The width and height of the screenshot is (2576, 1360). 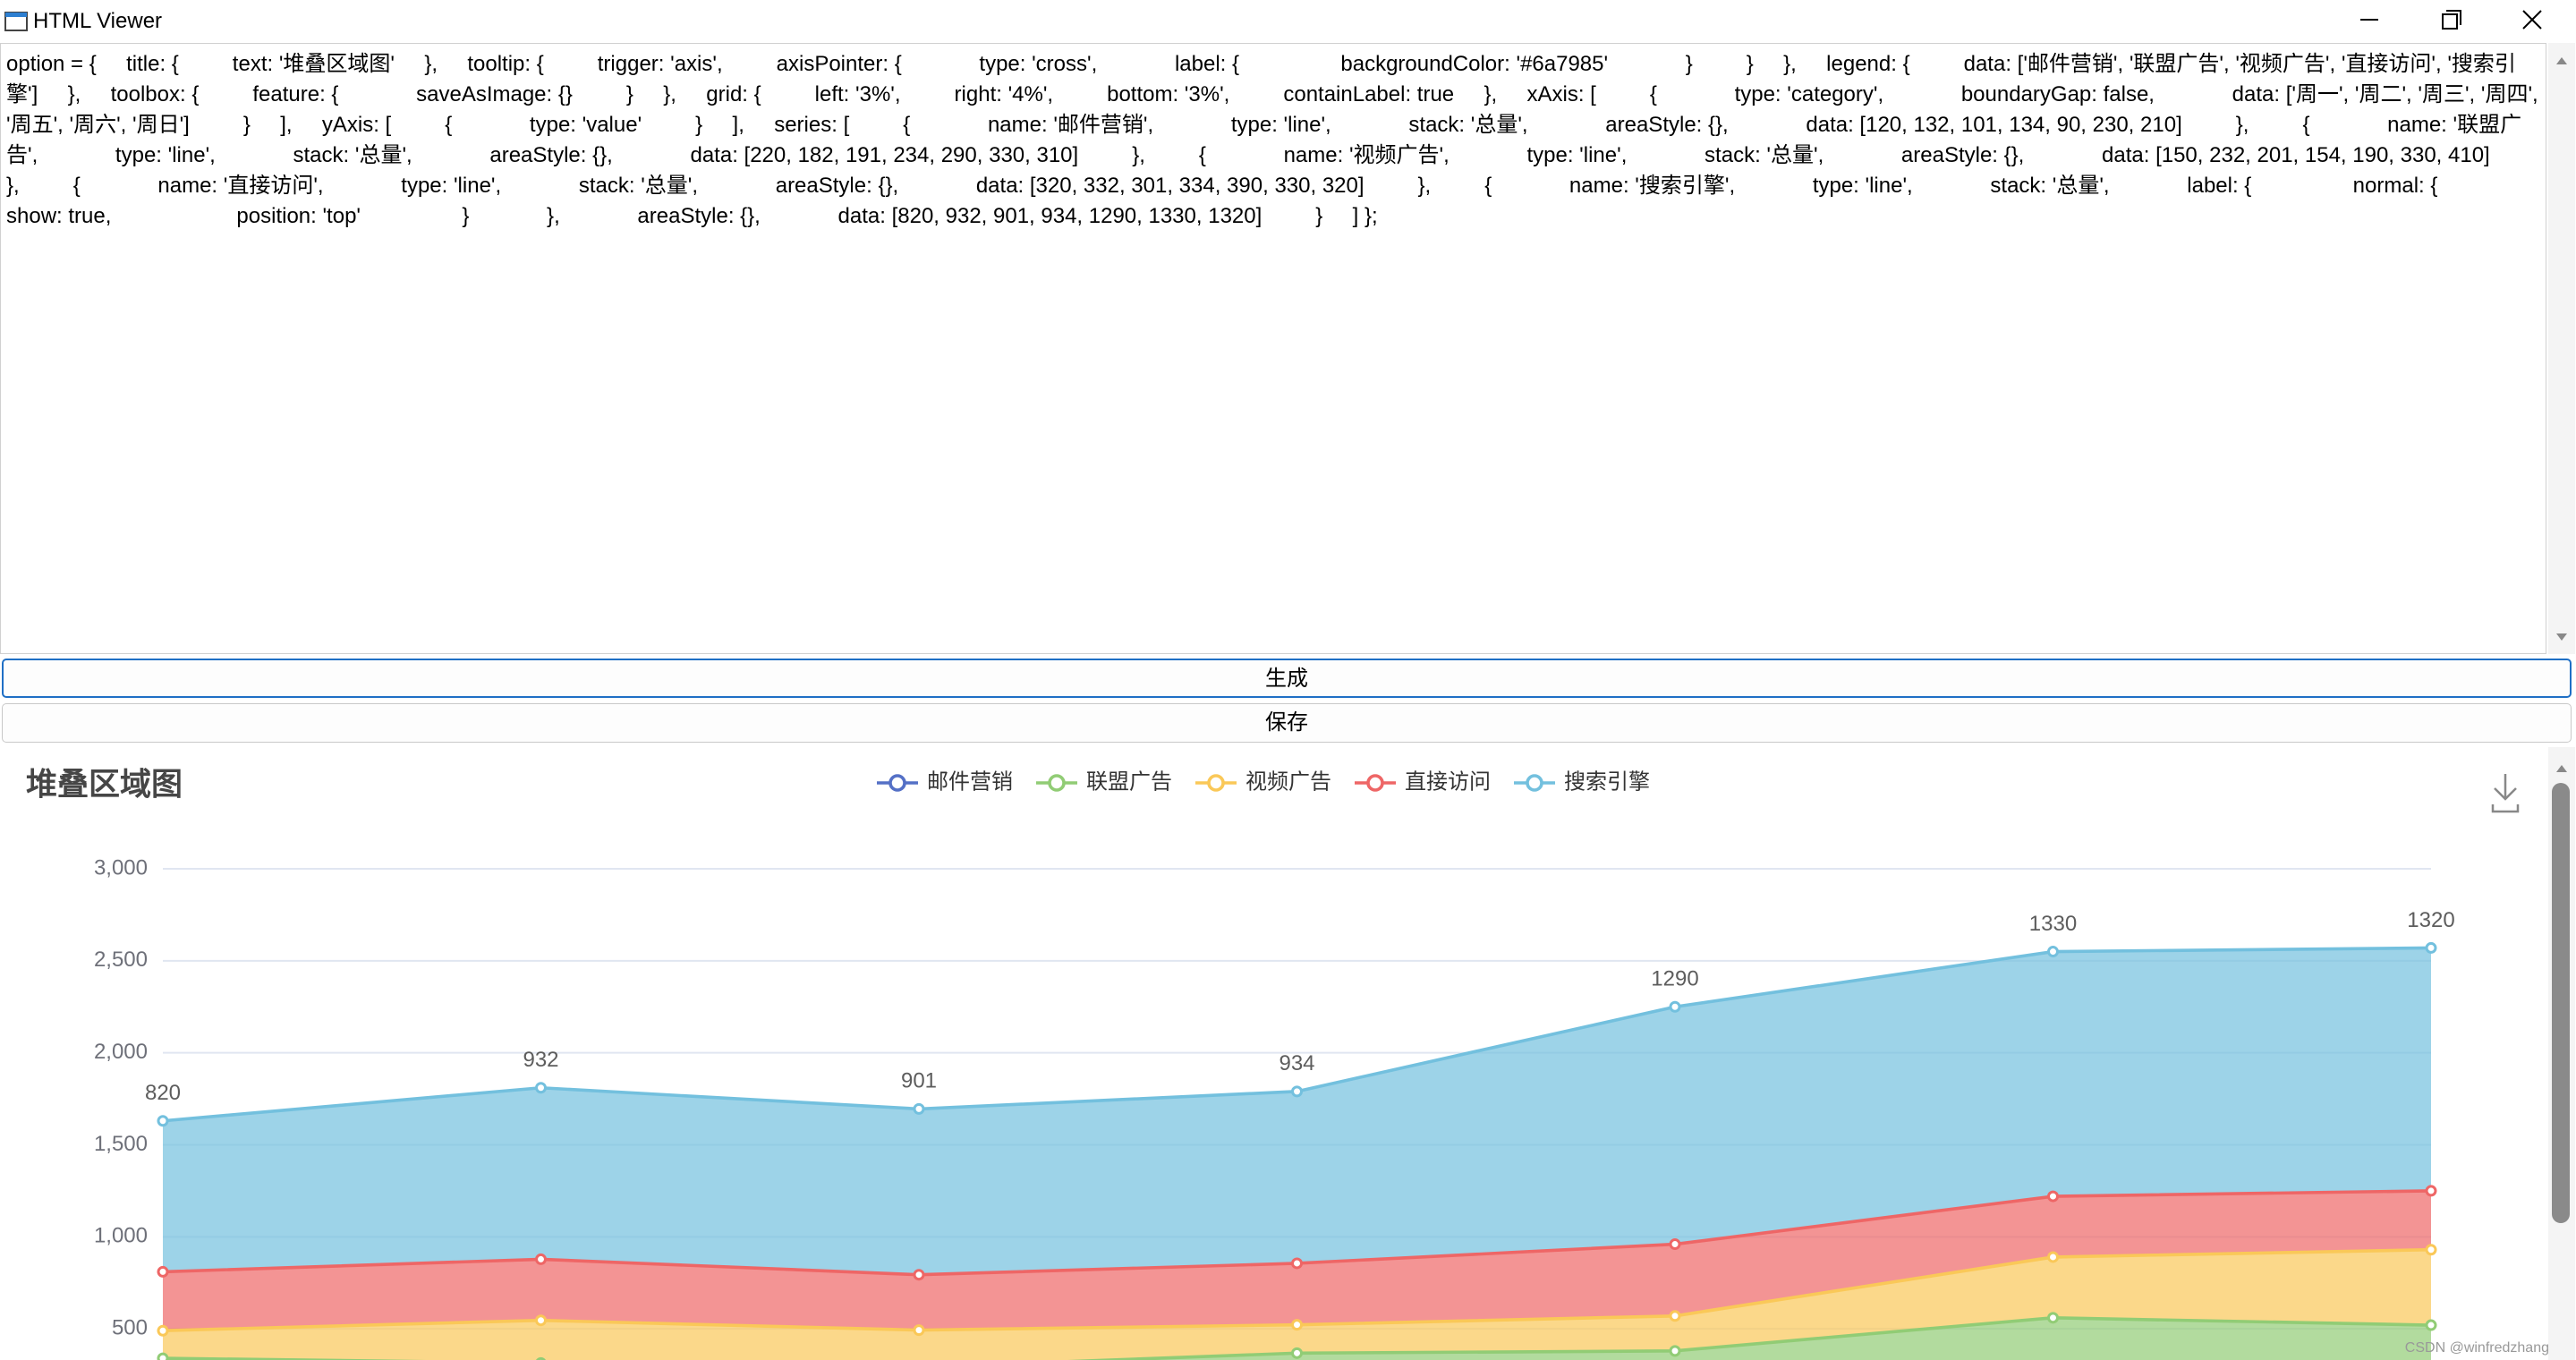 I want to click on title-bar: HTML Viewer, so click(x=1288, y=21).